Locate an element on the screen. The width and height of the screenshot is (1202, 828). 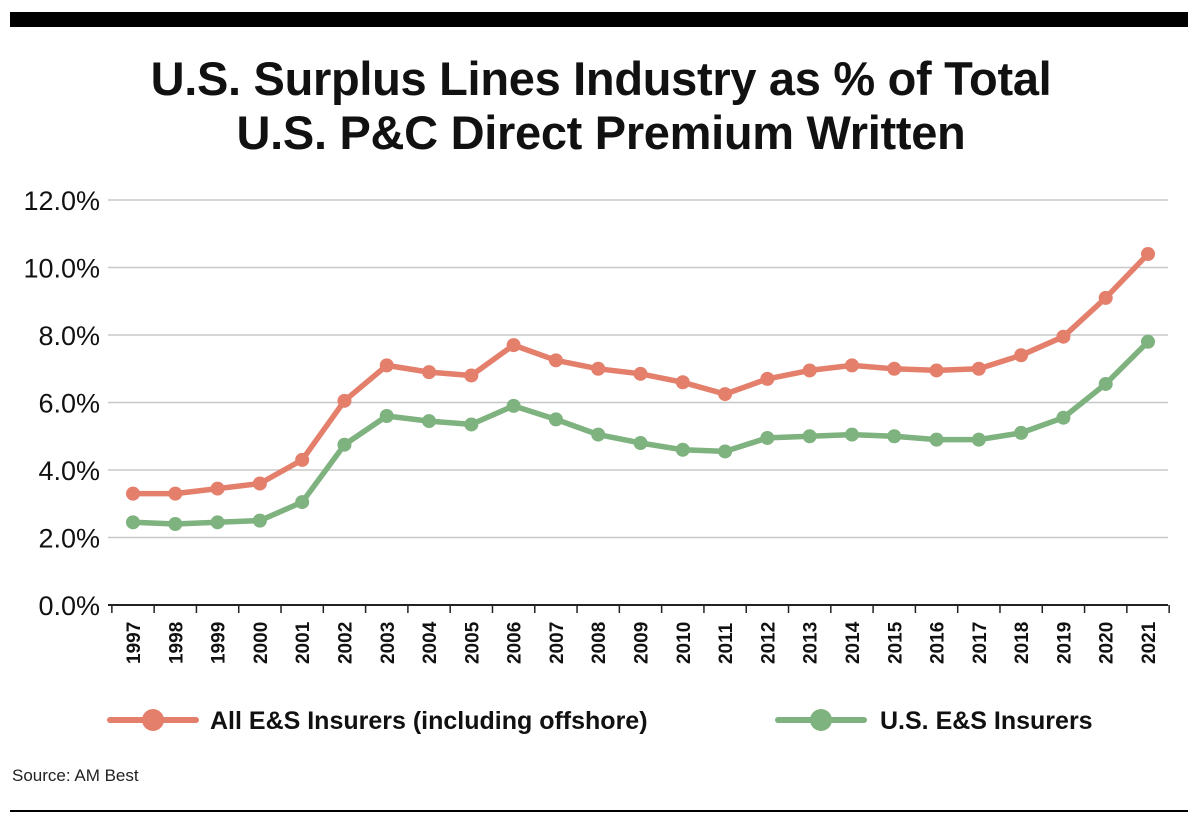
x-tick-label: 2004 is located at coordinates (430, 642).